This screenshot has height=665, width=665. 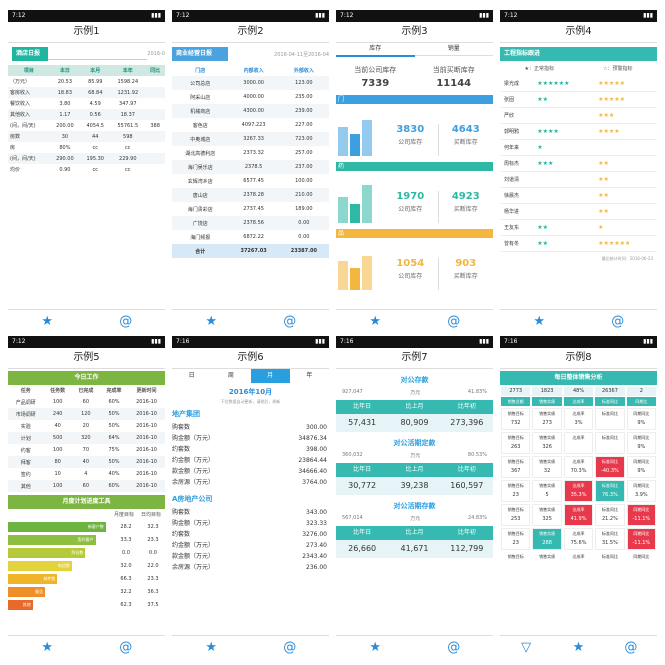 What do you see at coordinates (641, 495) in the screenshot?
I see `cell-value: 3.9%` at bounding box center [641, 495].